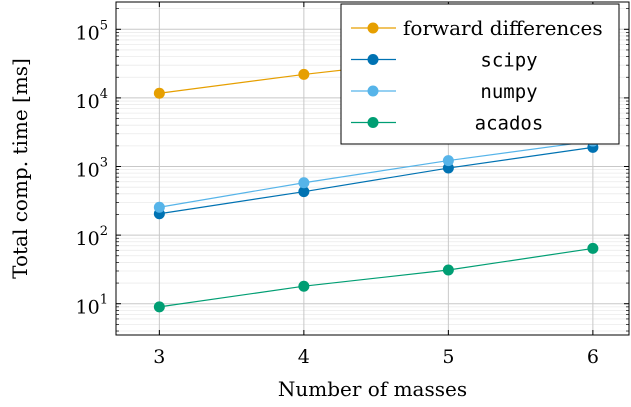  What do you see at coordinates (92, 31) in the screenshot?
I see `y-tick-label: 10⁵` at bounding box center [92, 31].